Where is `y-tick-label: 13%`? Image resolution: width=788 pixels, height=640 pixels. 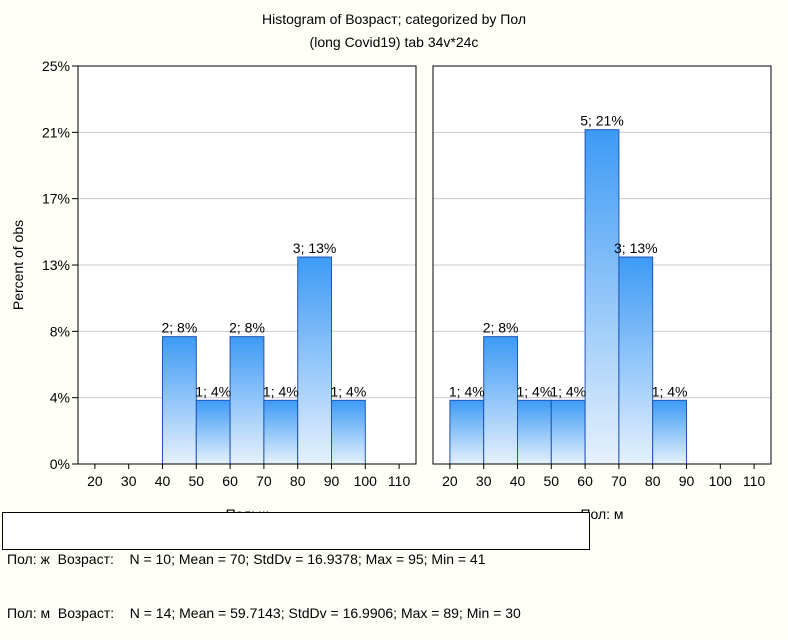
y-tick-label: 13% is located at coordinates (56, 265).